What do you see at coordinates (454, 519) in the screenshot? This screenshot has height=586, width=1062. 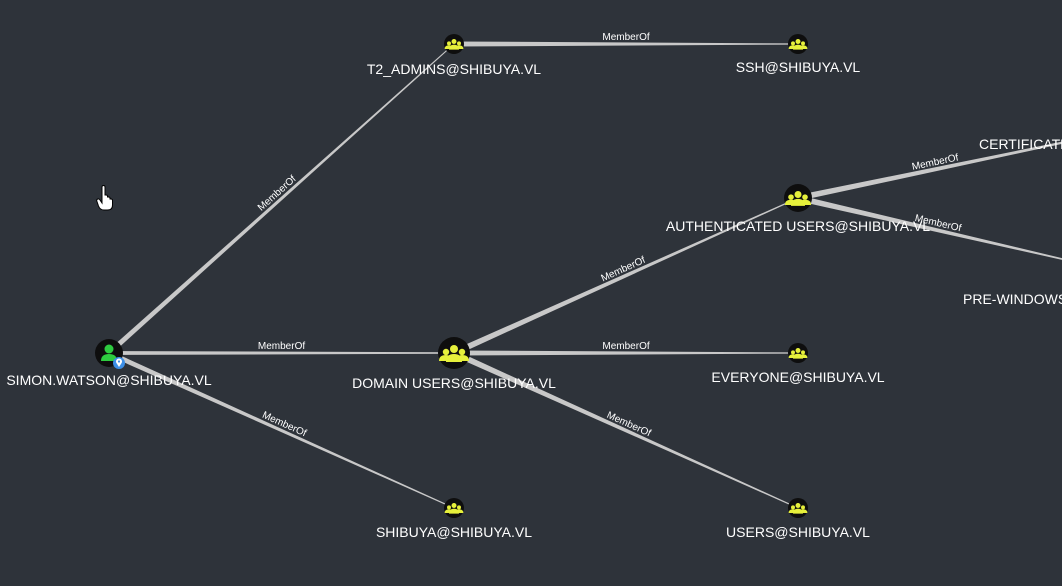 I see `node-shibuya: SHIBUYA@SHIBUYA.VL` at bounding box center [454, 519].